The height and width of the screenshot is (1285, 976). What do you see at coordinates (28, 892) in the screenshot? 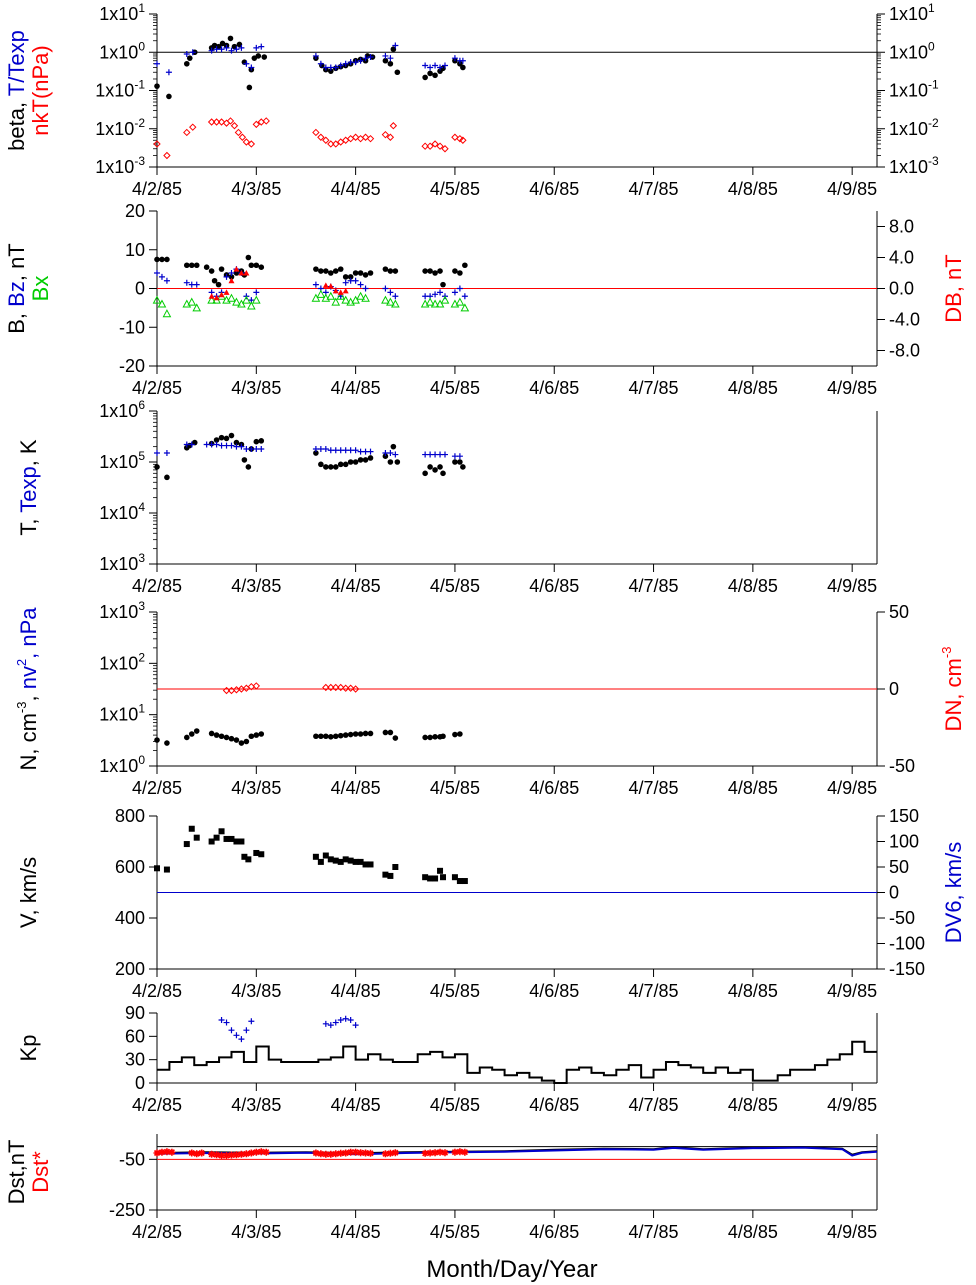
I see `y-axis-title-line-0: V, km/s` at bounding box center [28, 892].